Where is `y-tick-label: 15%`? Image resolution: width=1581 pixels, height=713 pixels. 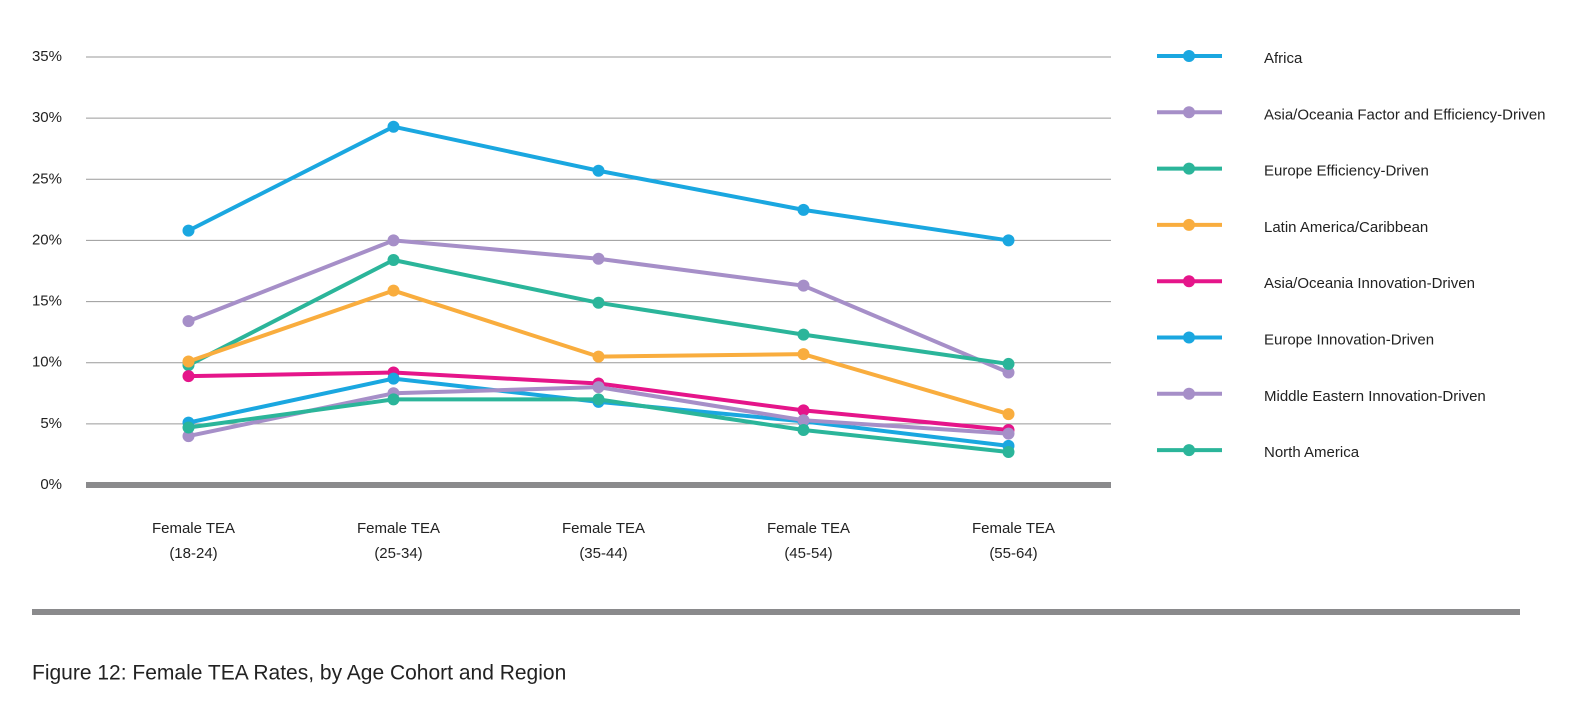 y-tick-label: 15% is located at coordinates (47, 301).